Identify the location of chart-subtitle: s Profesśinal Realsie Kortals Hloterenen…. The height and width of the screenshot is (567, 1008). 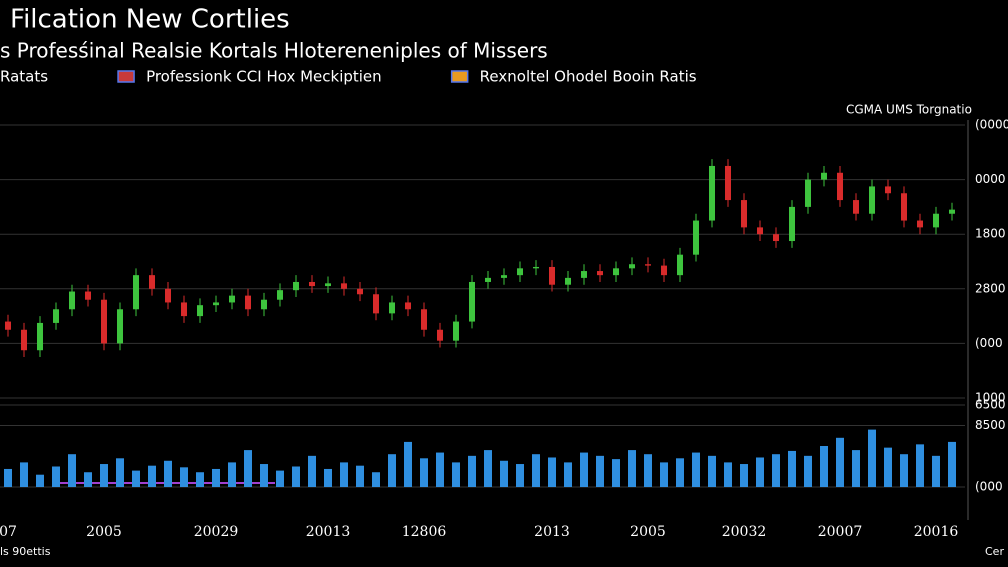
(274, 51).